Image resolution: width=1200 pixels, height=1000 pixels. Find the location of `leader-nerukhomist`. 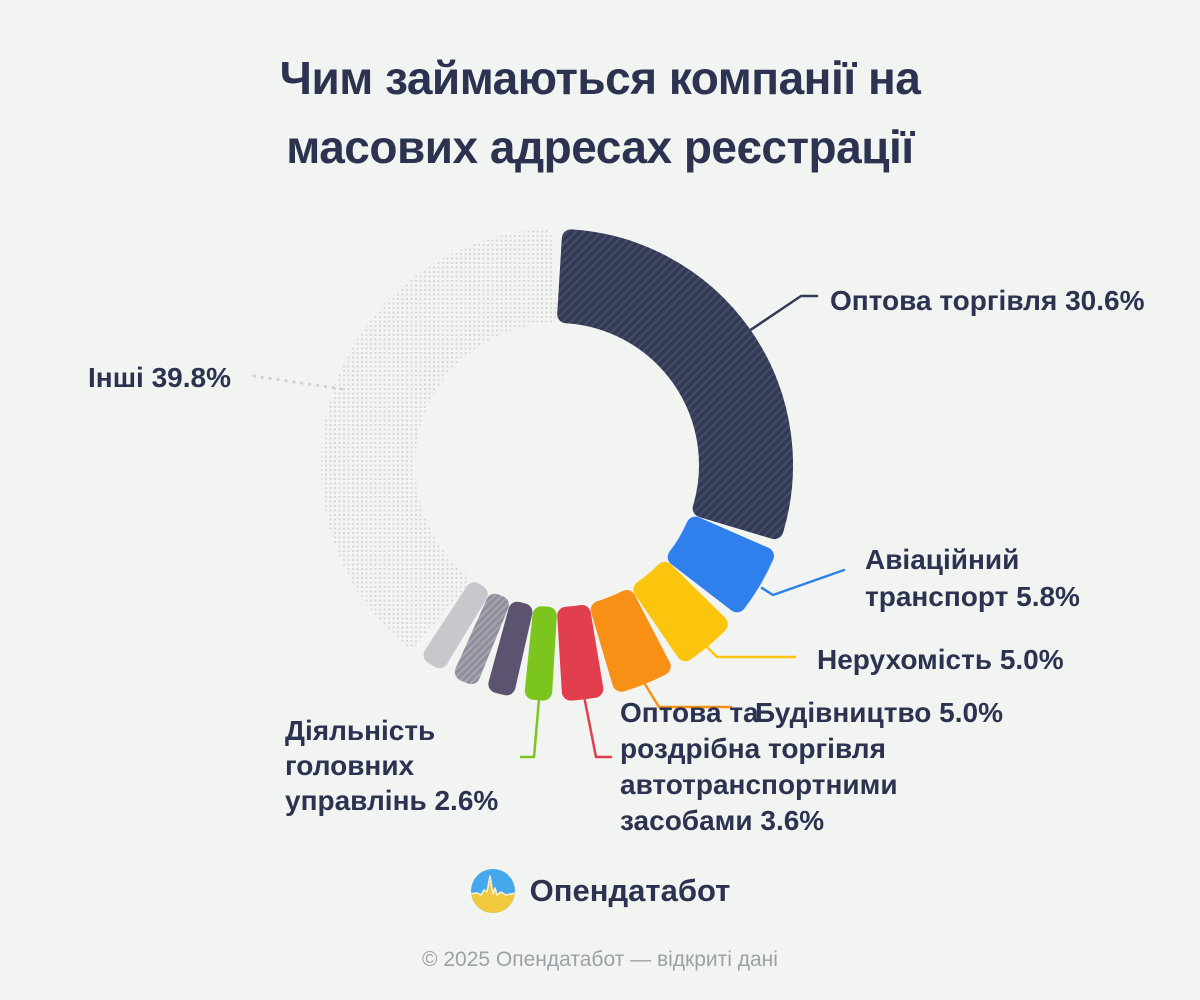

leader-nerukhomist is located at coordinates (749, 650).